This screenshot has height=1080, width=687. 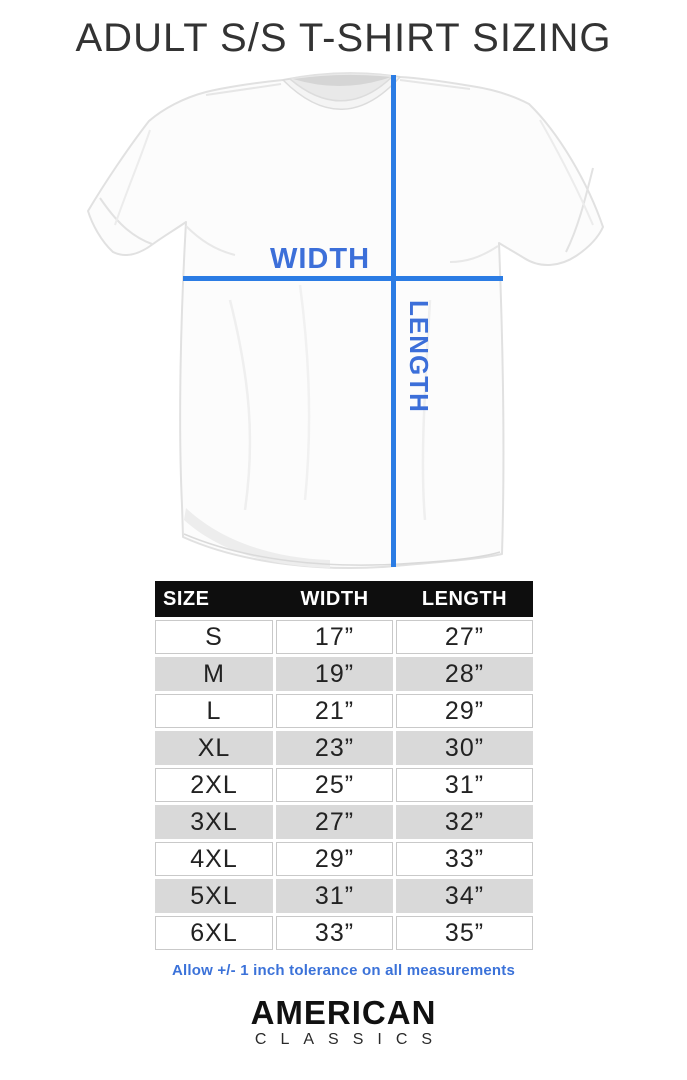 What do you see at coordinates (334, 637) in the screenshot?
I see `width-cell: 17”` at bounding box center [334, 637].